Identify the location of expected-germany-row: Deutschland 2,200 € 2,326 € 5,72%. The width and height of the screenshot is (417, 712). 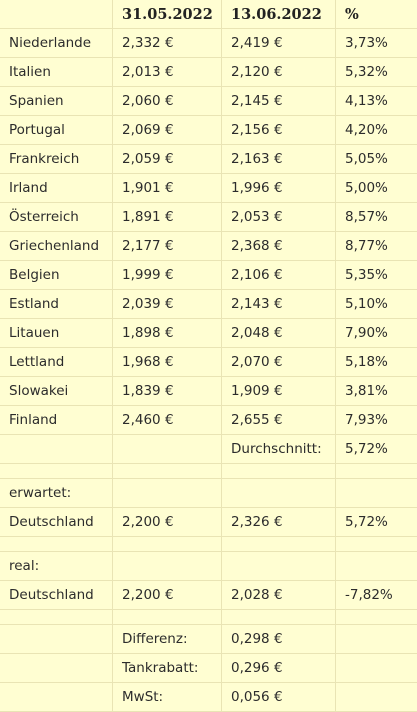
(208, 522).